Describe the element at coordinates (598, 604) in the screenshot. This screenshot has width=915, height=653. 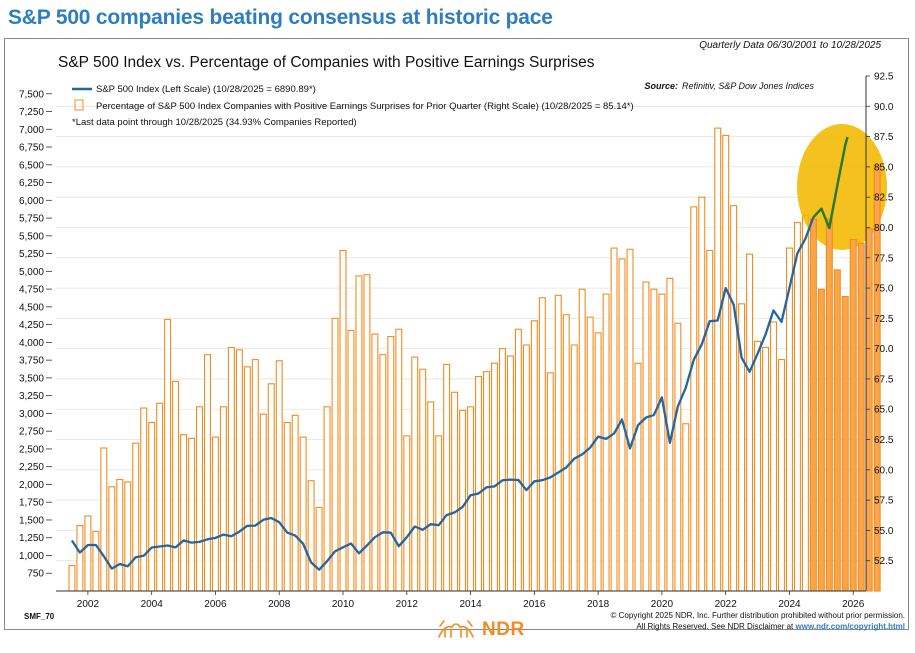
I see `x-tick-label: 2018` at that location.